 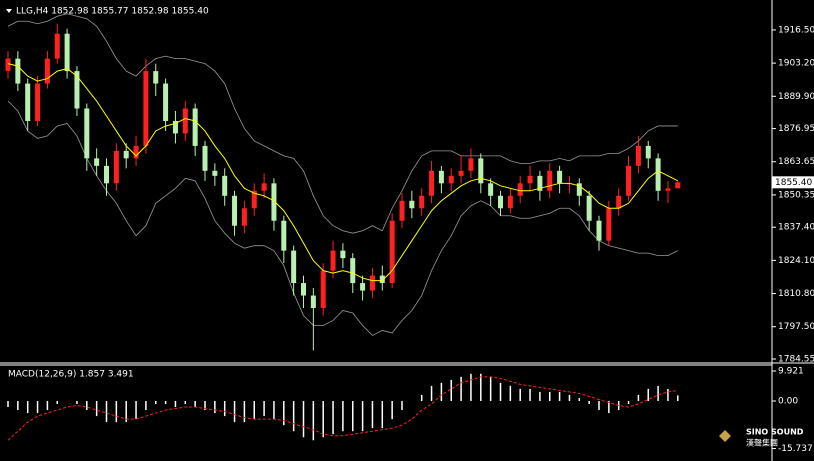 What do you see at coordinates (788, 401) in the screenshot?
I see `y-tick-label: 0.00` at bounding box center [788, 401].